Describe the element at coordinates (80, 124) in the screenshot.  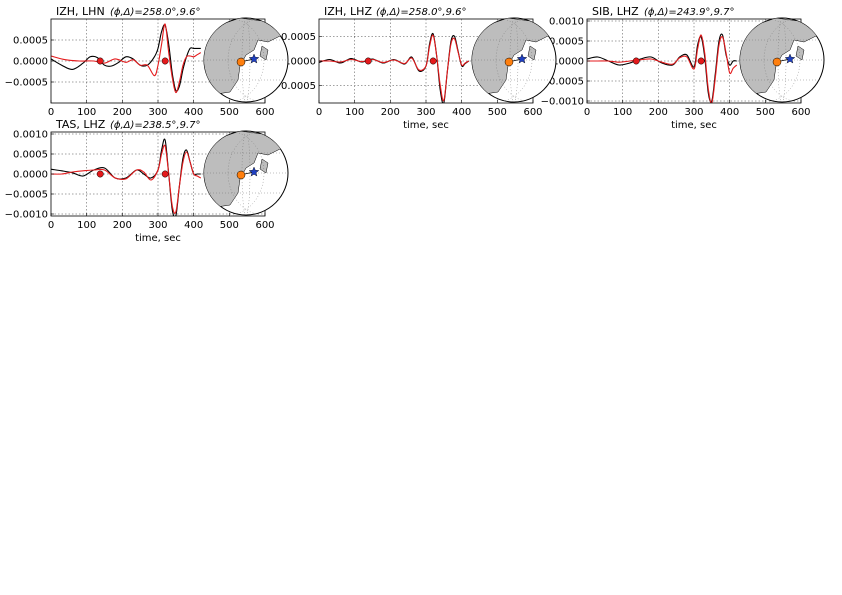
I see `panel-title-prefix: TAS, LHZ` at that location.